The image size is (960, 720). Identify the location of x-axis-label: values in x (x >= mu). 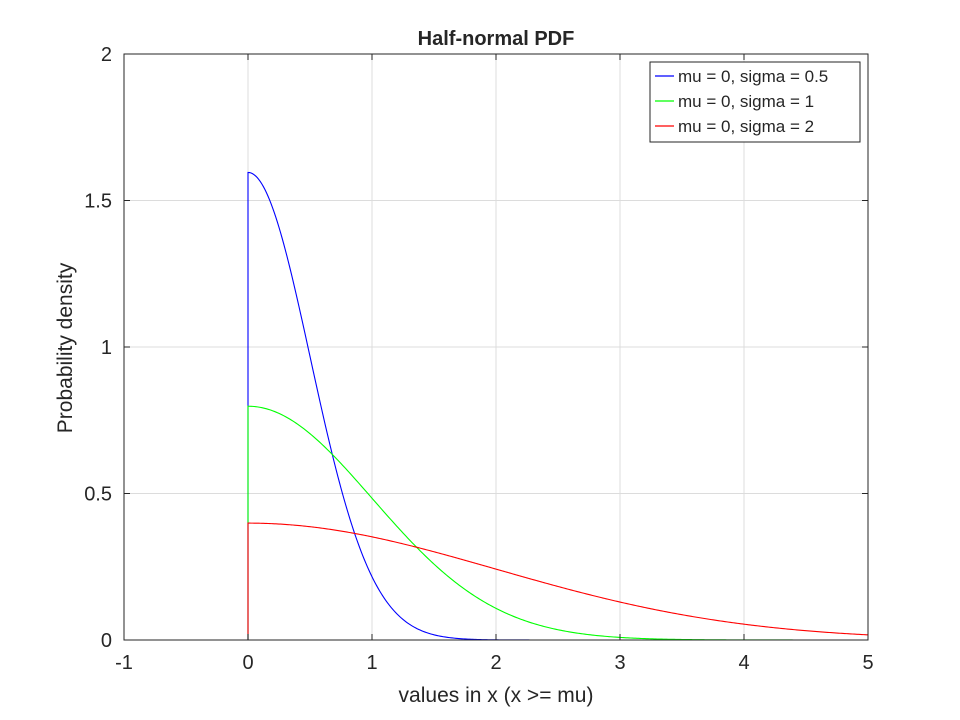
(496, 695).